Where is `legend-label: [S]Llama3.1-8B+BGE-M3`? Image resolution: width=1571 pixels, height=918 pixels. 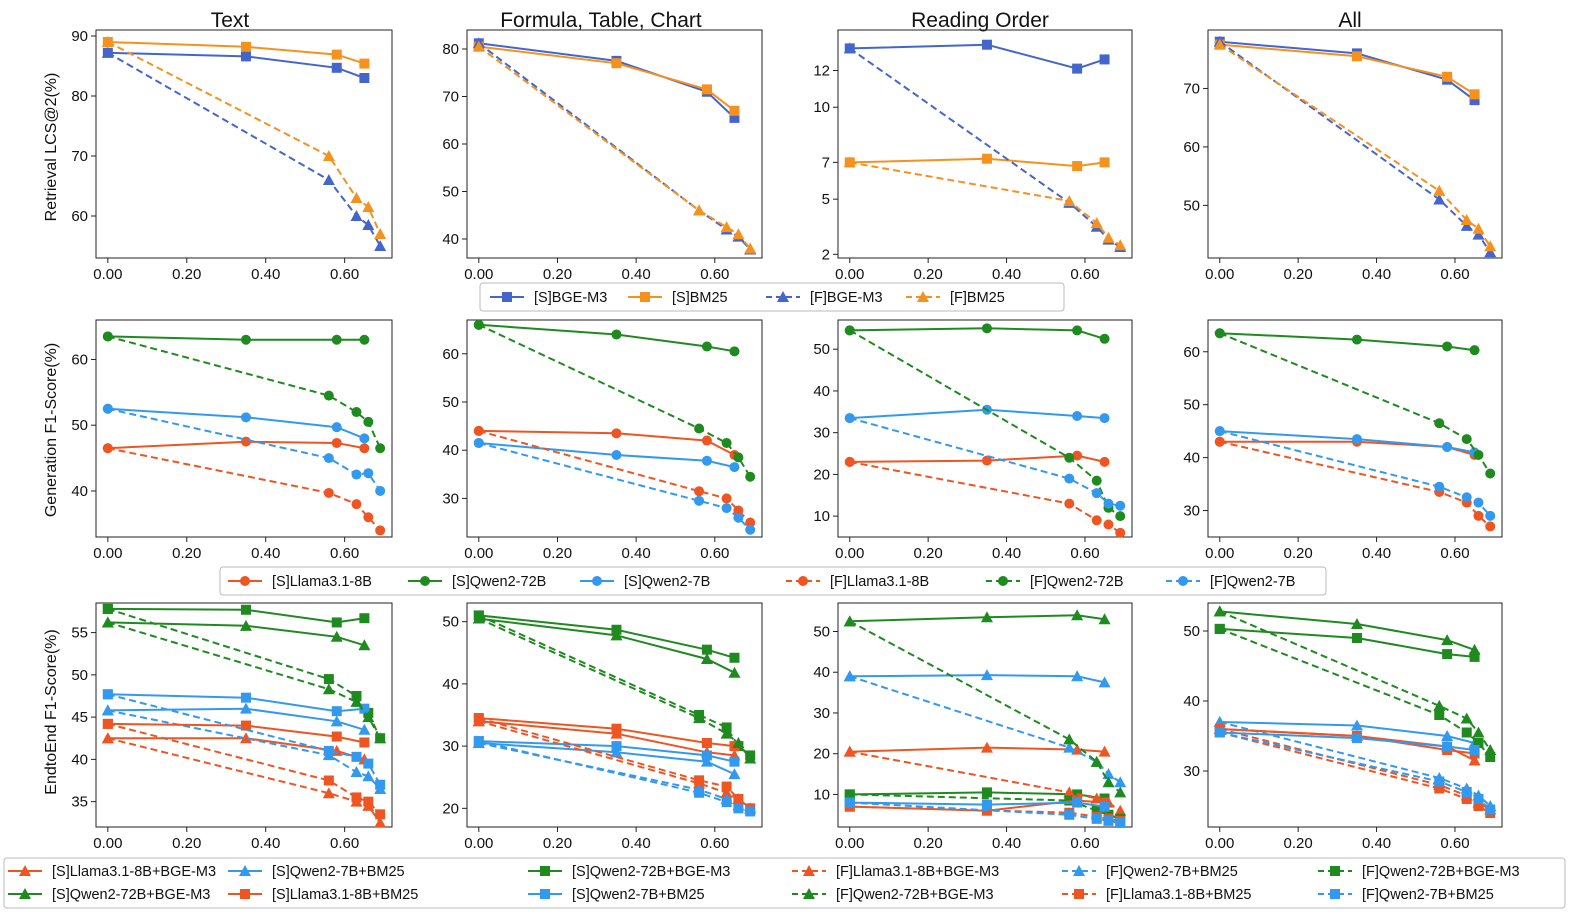
legend-label: [S]Llama3.1-8B+BGE-M3 is located at coordinates (134, 872).